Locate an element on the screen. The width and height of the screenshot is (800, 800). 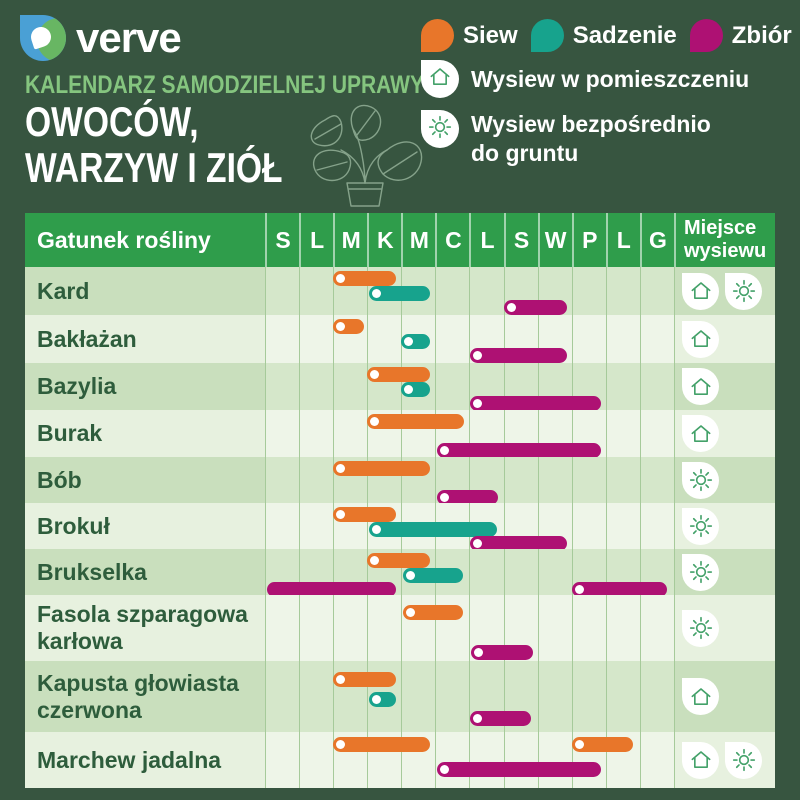
legend-label-zbior: Zbiór is located at coordinates (761, 35).